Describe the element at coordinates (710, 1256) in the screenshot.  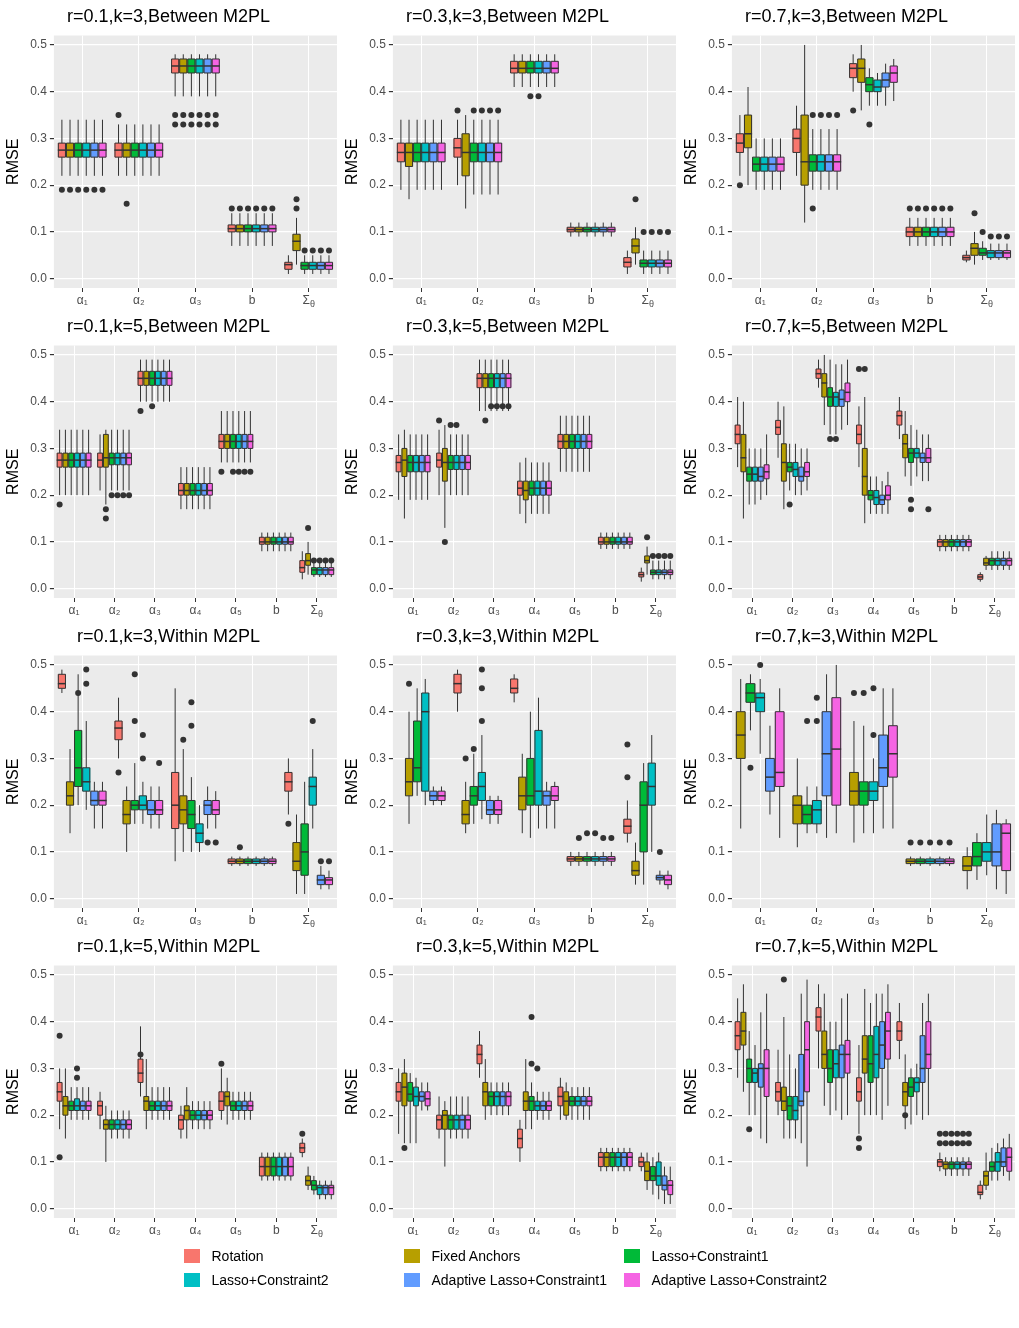
I see `legend-label: Lasso+Constraint1` at that location.